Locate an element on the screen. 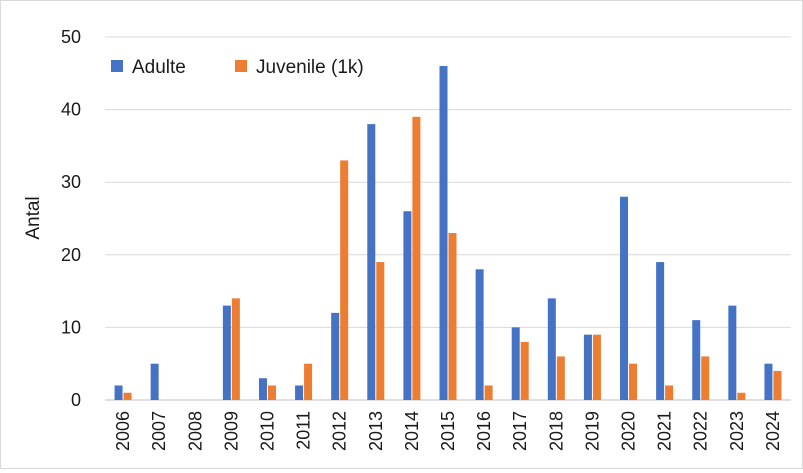  x-tick-label: 2016 is located at coordinates (484, 431).